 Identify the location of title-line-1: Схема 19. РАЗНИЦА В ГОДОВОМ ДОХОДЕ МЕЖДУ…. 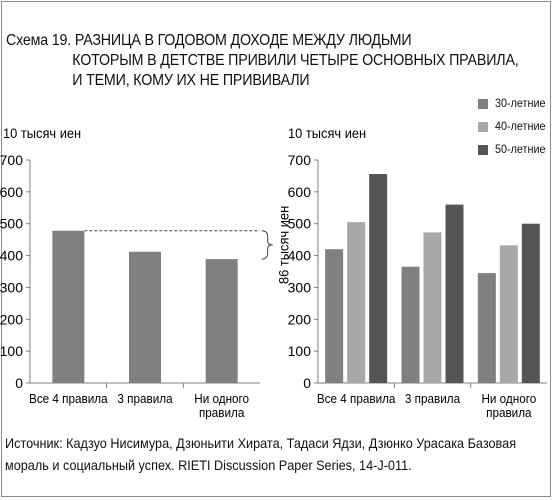
(209, 40).